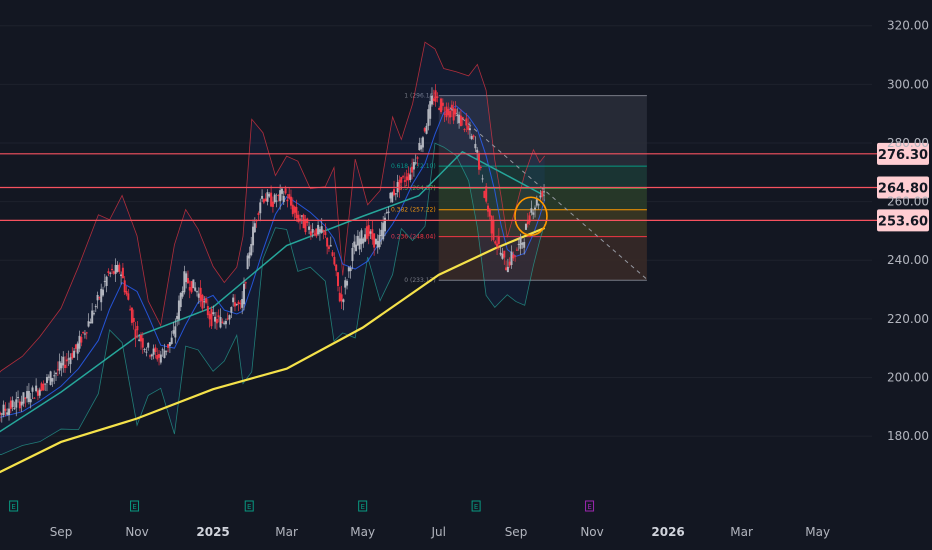  What do you see at coordinates (908, 319) in the screenshot?
I see `y-tick-label-5: 220.00` at bounding box center [908, 319].